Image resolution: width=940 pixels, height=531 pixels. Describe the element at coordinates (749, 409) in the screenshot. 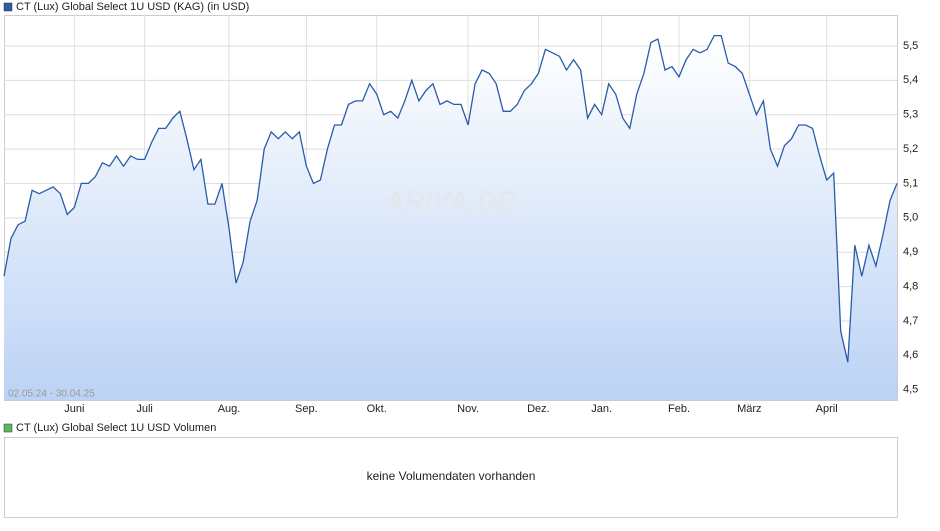

I see `x-tick-label: März` at that location.